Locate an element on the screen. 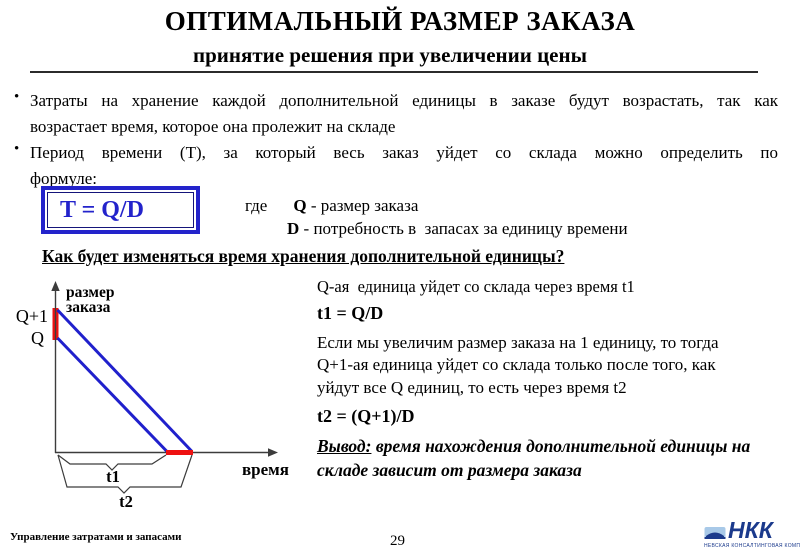 This screenshot has height=554, width=800. bullet-line: формуле: is located at coordinates (64, 178).